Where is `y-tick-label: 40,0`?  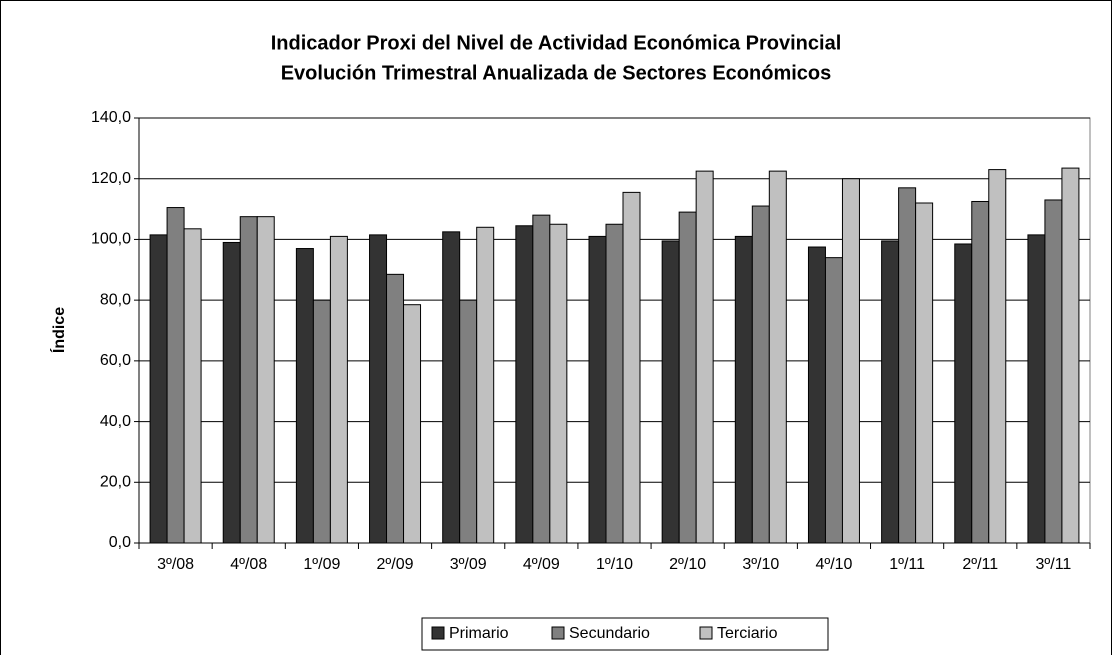
y-tick-label: 40,0 is located at coordinates (115, 421).